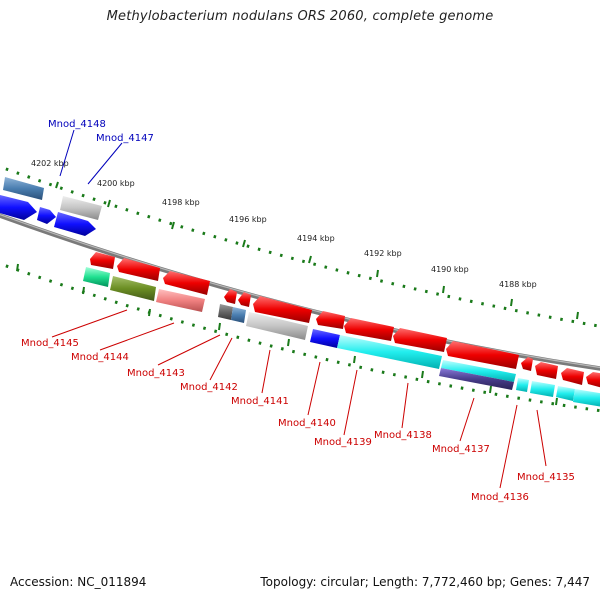 This screenshot has height=600, width=600. I want to click on gene-label-mnod-4140: Mnod_4140, so click(307, 423).